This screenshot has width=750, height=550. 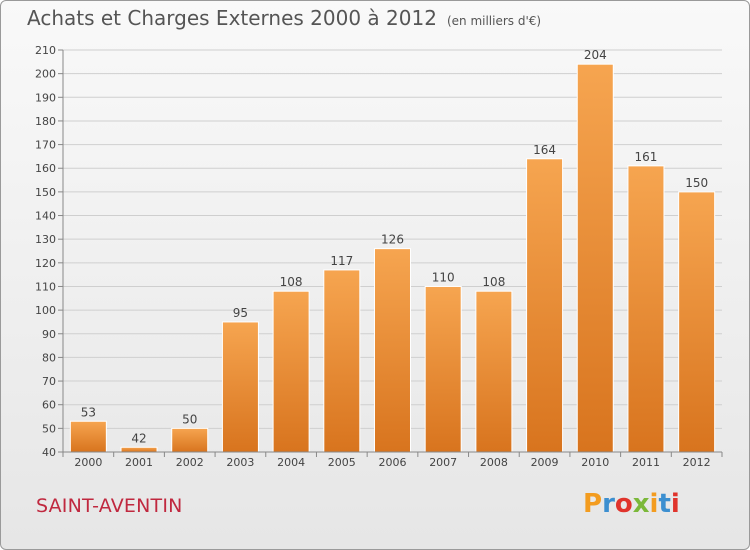 What do you see at coordinates (45, 192) in the screenshot?
I see `y-tick-label: 150` at bounding box center [45, 192].